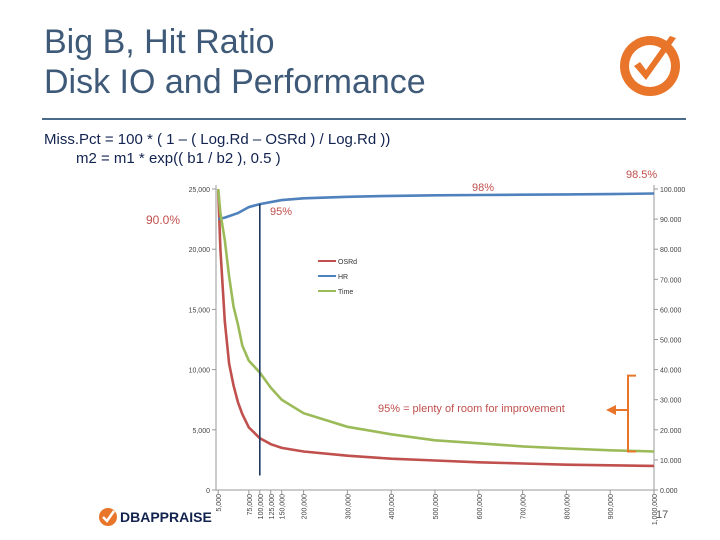 This screenshot has width=720, height=540. Describe the element at coordinates (347, 262) in the screenshot. I see `legend-label-osrd: OSRd` at that location.